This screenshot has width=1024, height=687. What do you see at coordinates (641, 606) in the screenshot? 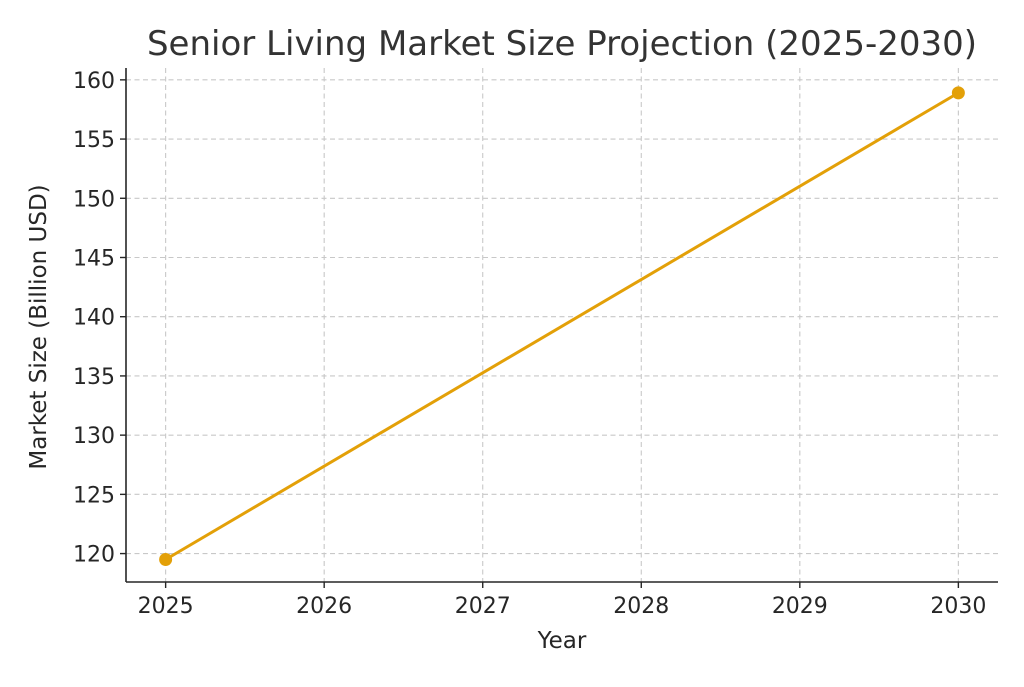
I see `x-tick-label: 2028` at bounding box center [641, 606].